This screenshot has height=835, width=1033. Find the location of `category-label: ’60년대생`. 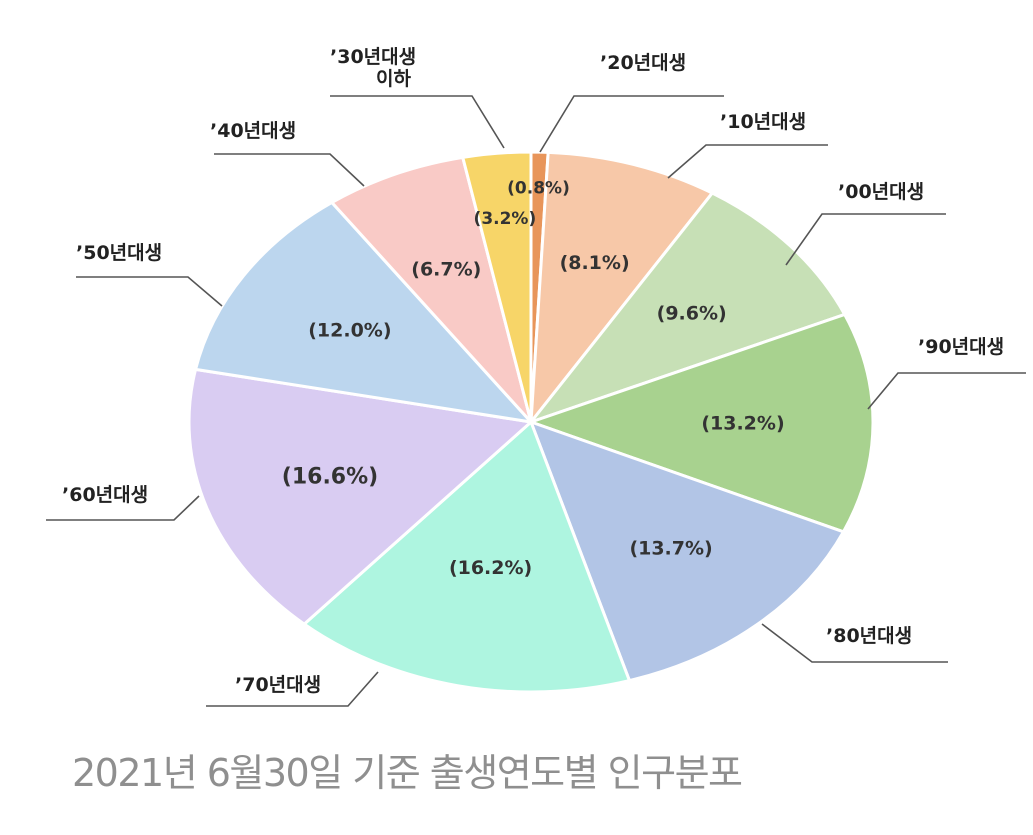

category-label: ’60년대생 is located at coordinates (105, 495).